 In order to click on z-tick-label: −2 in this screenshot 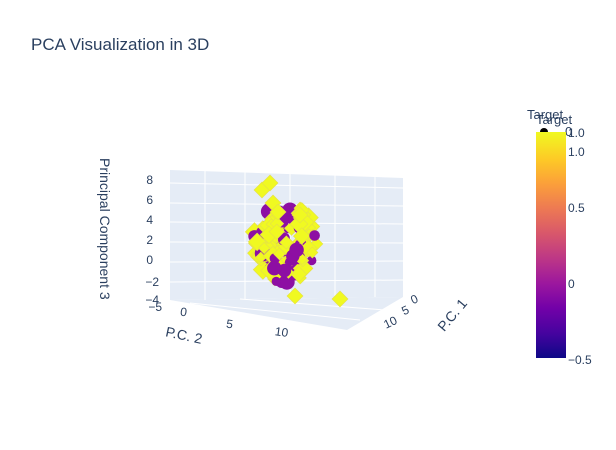, I will do `click(152, 282)`.